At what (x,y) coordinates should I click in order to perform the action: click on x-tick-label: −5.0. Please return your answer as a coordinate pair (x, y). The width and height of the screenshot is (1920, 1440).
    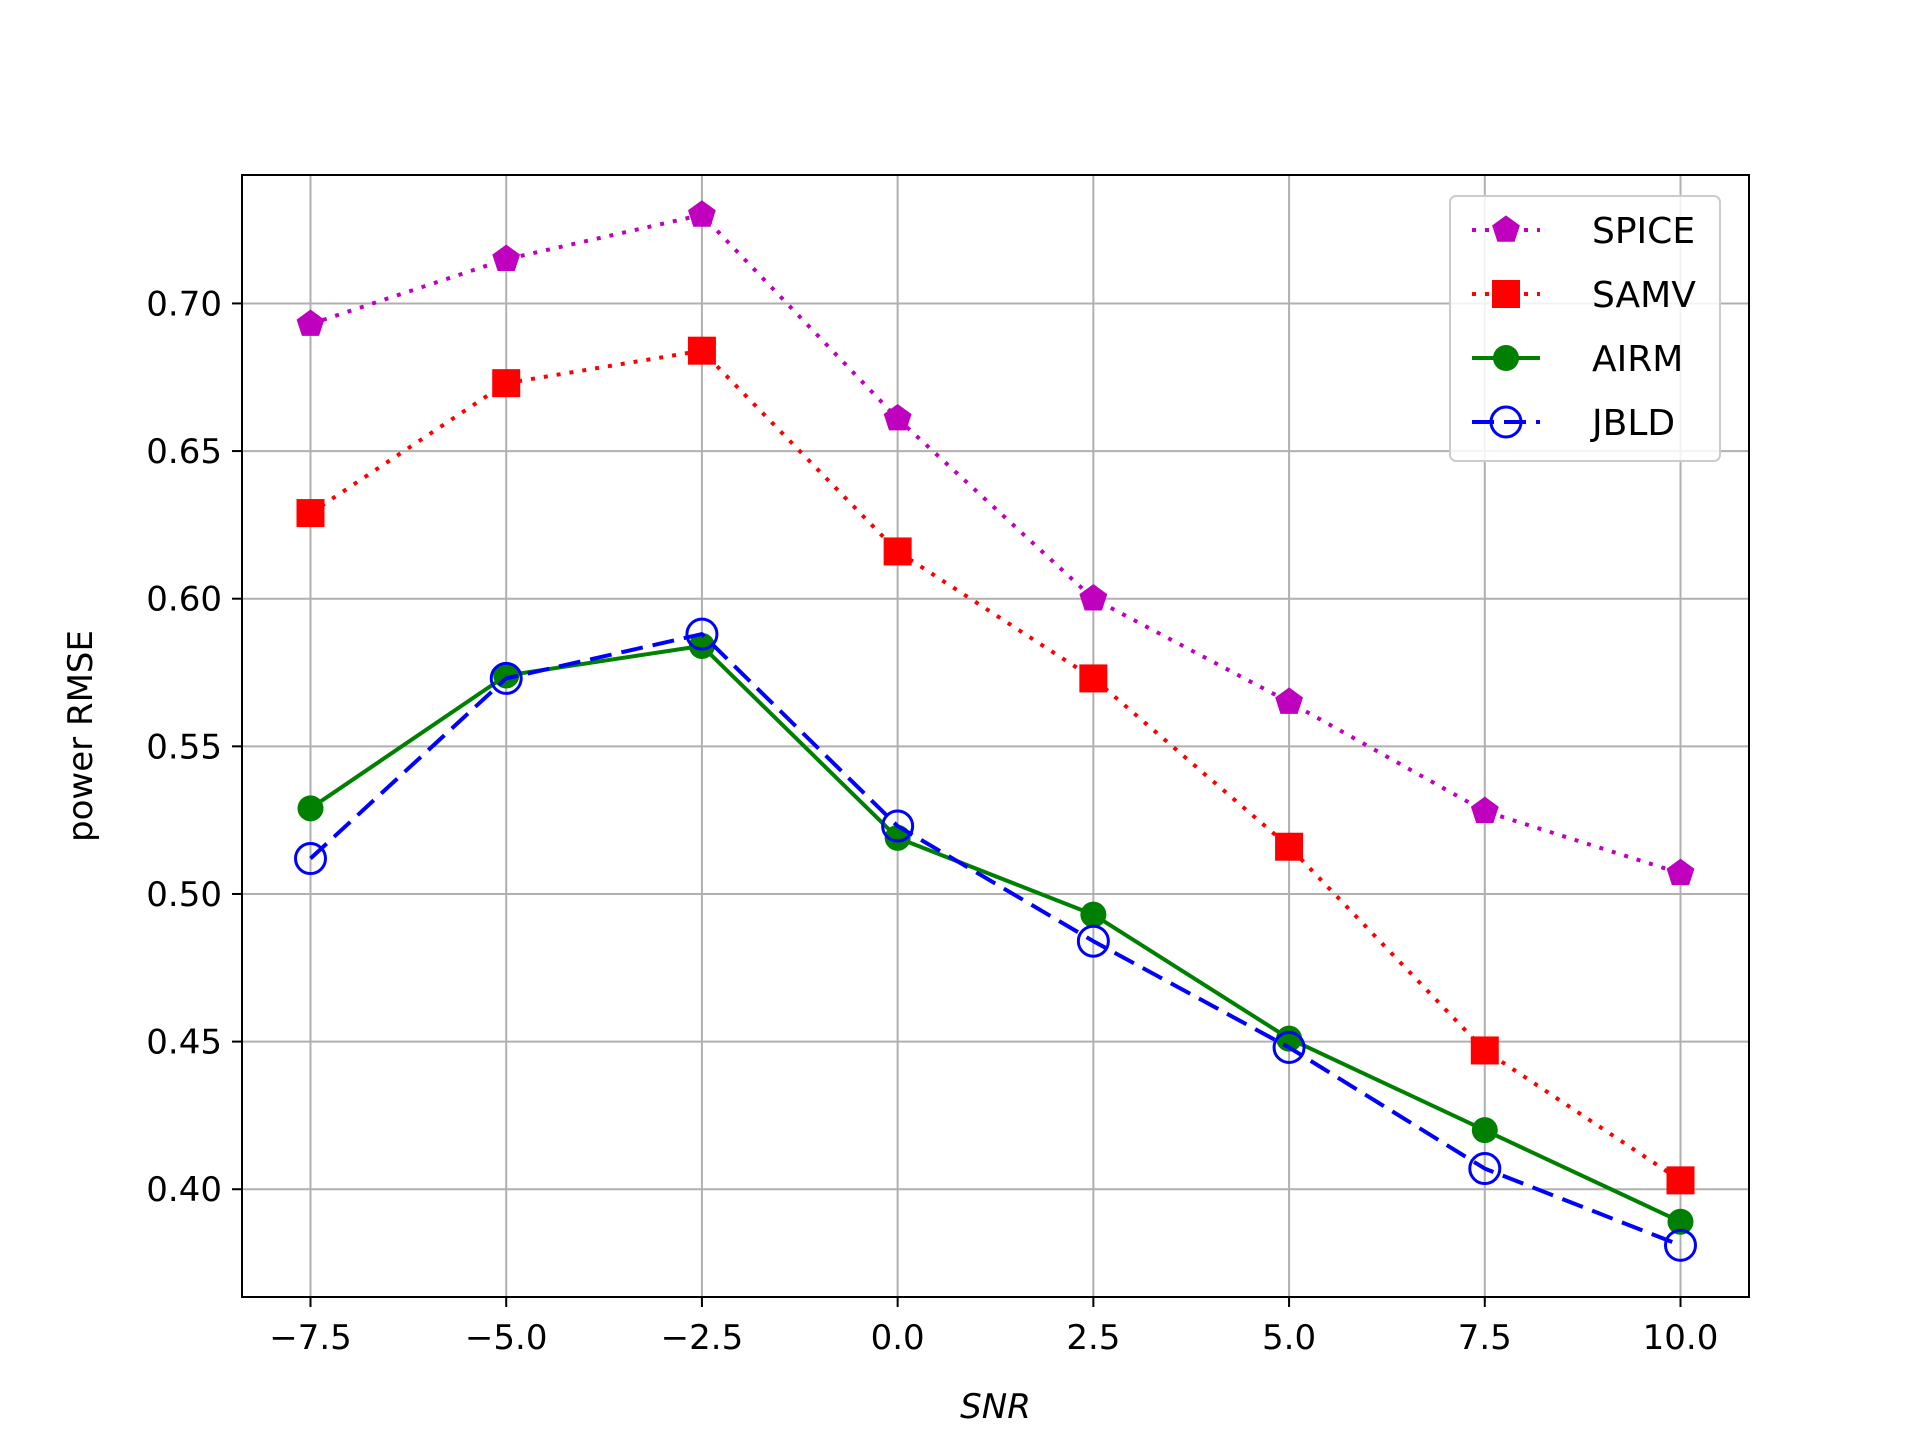
    Looking at the image, I should click on (506, 1338).